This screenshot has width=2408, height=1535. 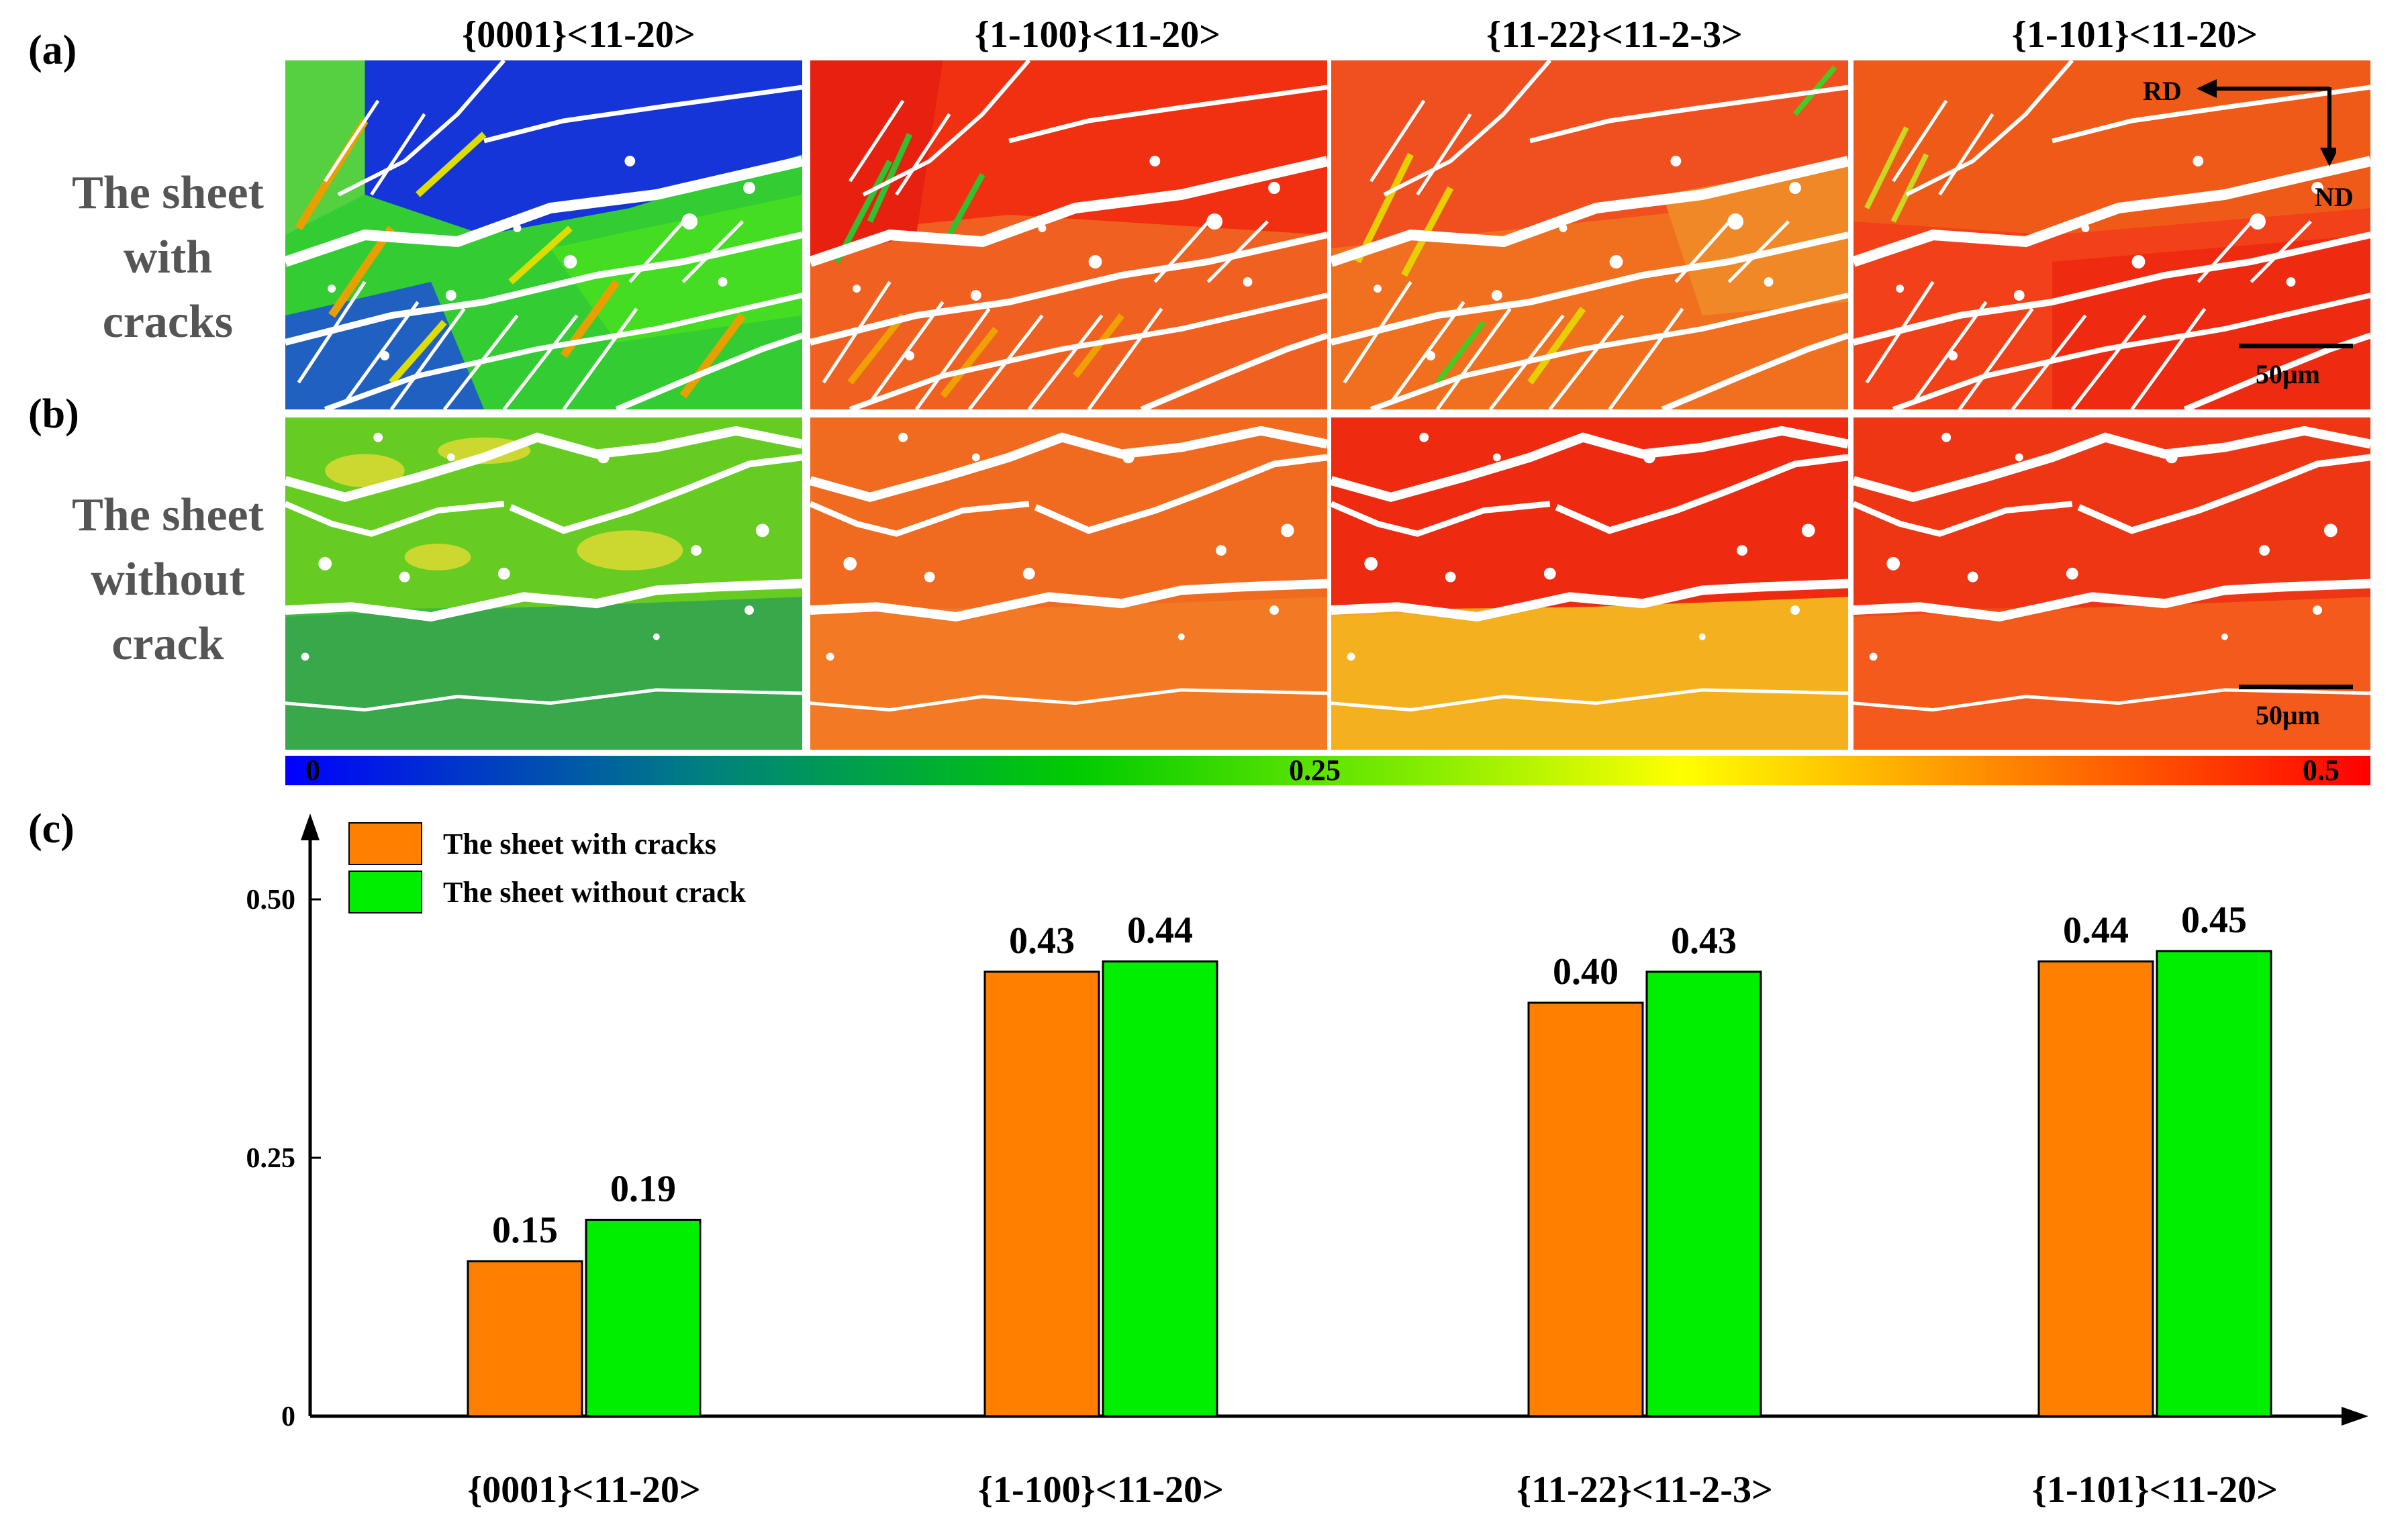 What do you see at coordinates (53, 414) in the screenshot?
I see `panel-label-b: (b)` at bounding box center [53, 414].